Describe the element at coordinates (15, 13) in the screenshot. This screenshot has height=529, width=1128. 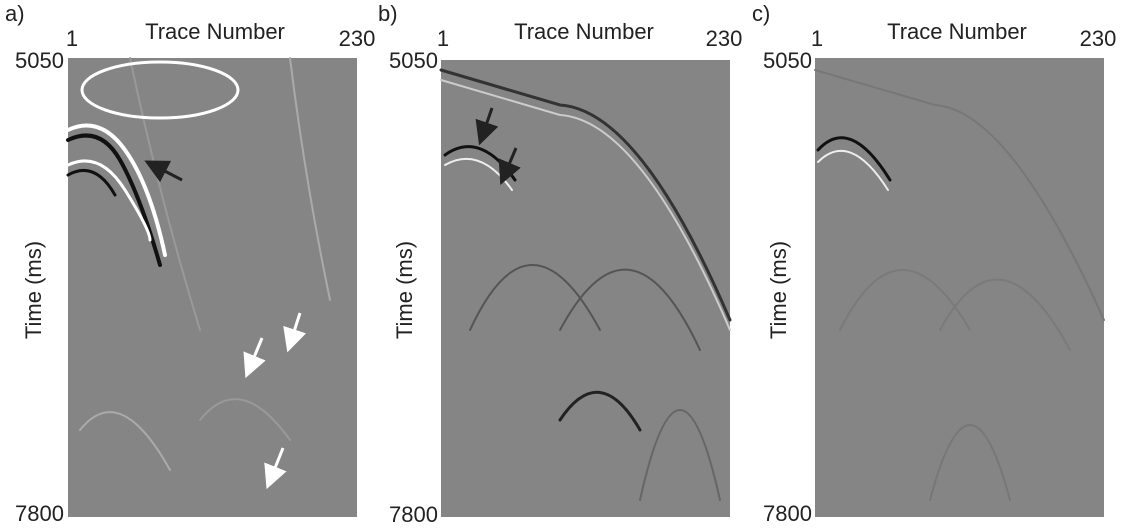
I see `panel-label: a)` at that location.